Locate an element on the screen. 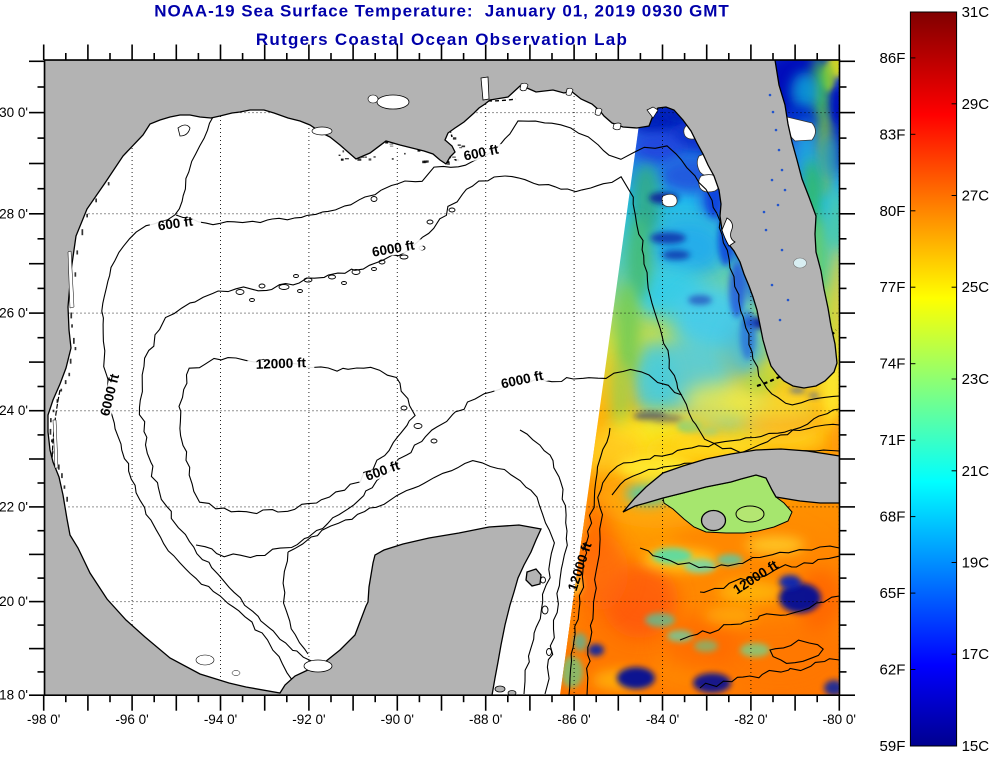  svg-text: -90 0' is located at coordinates (397, 719).